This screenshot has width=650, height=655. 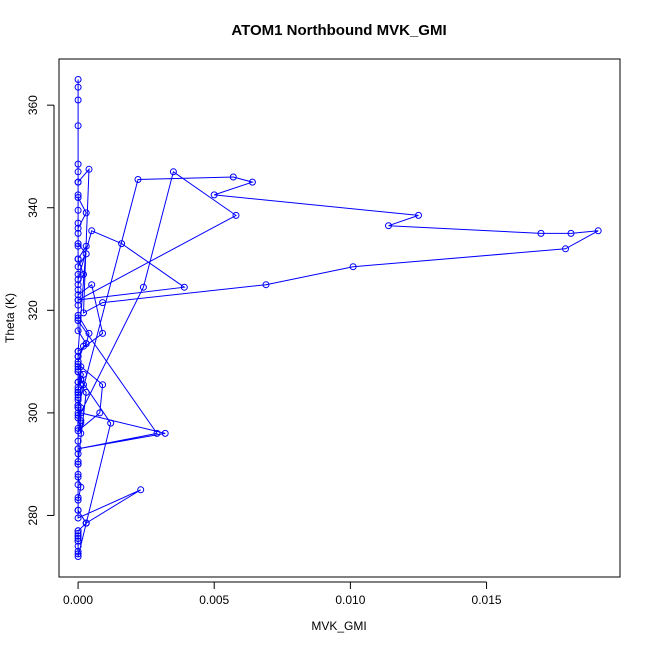 I want to click on chart-title: ATOM1 Northbound MVK_GMI, so click(x=338, y=30).